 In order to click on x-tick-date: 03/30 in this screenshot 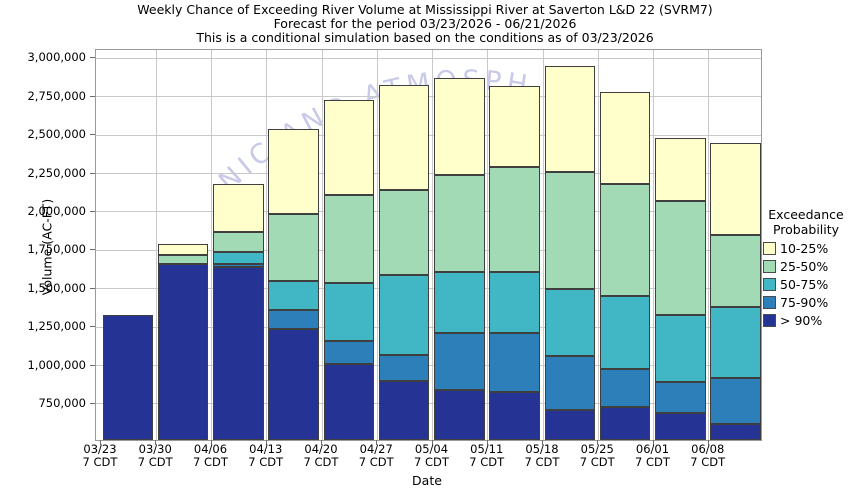, I will do `click(155, 449)`.